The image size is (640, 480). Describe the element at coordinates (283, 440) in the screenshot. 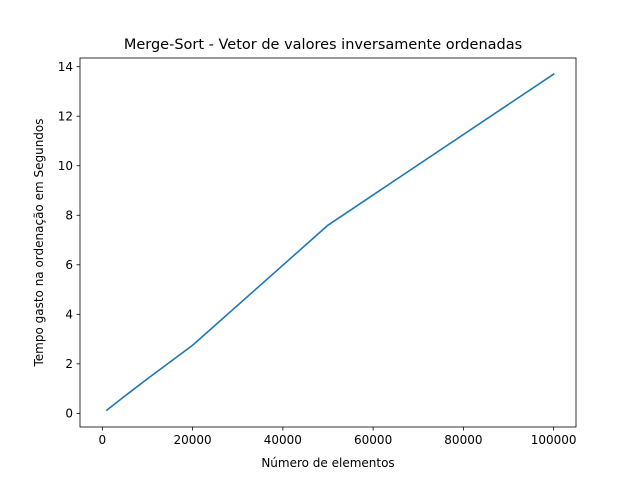

I see `x-tick-label: 40000` at that location.